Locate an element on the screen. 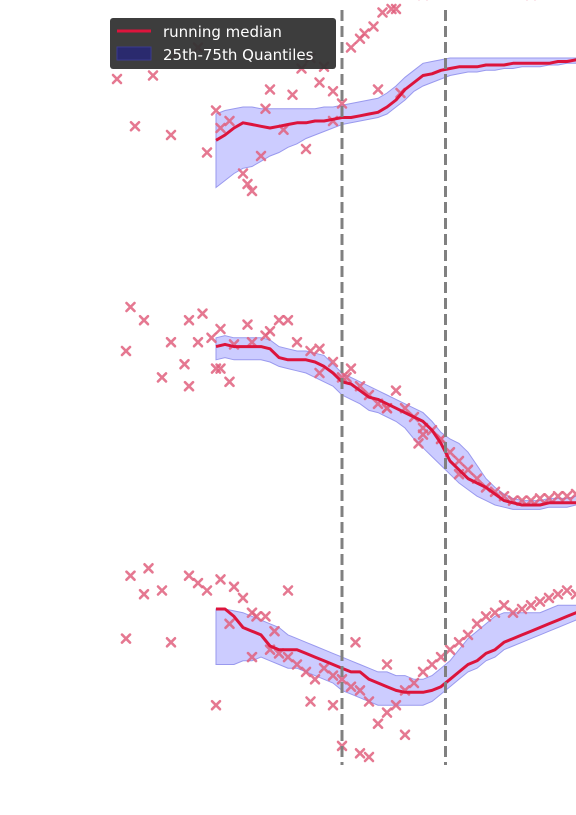 This screenshot has width=576, height=815. legend: running median 25th-75th Quantiles is located at coordinates (223, 43).